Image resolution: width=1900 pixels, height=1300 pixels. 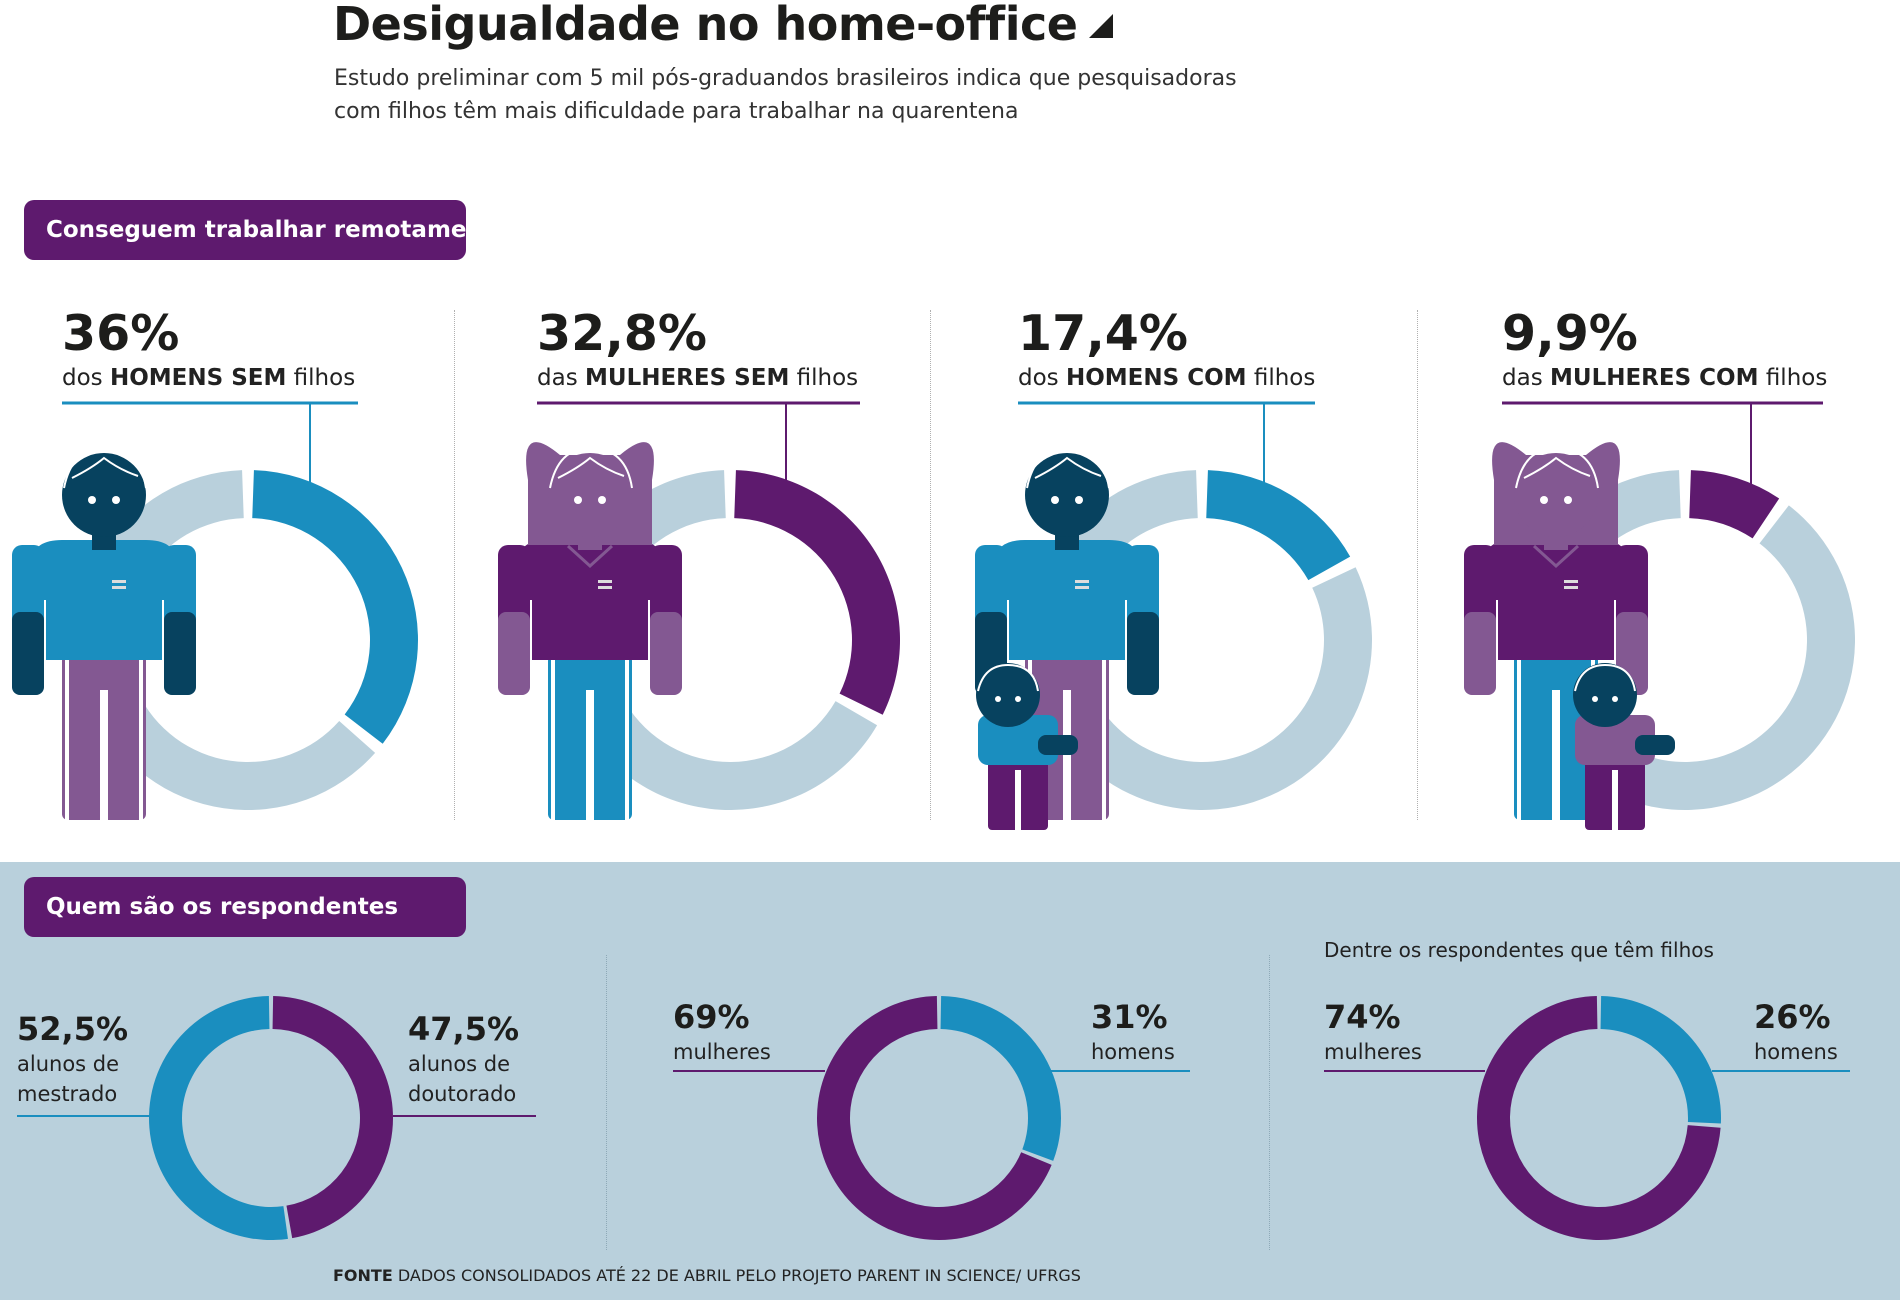 What do you see at coordinates (711, 1017) in the screenshot?
I see `gender-women-value: 69%` at bounding box center [711, 1017].